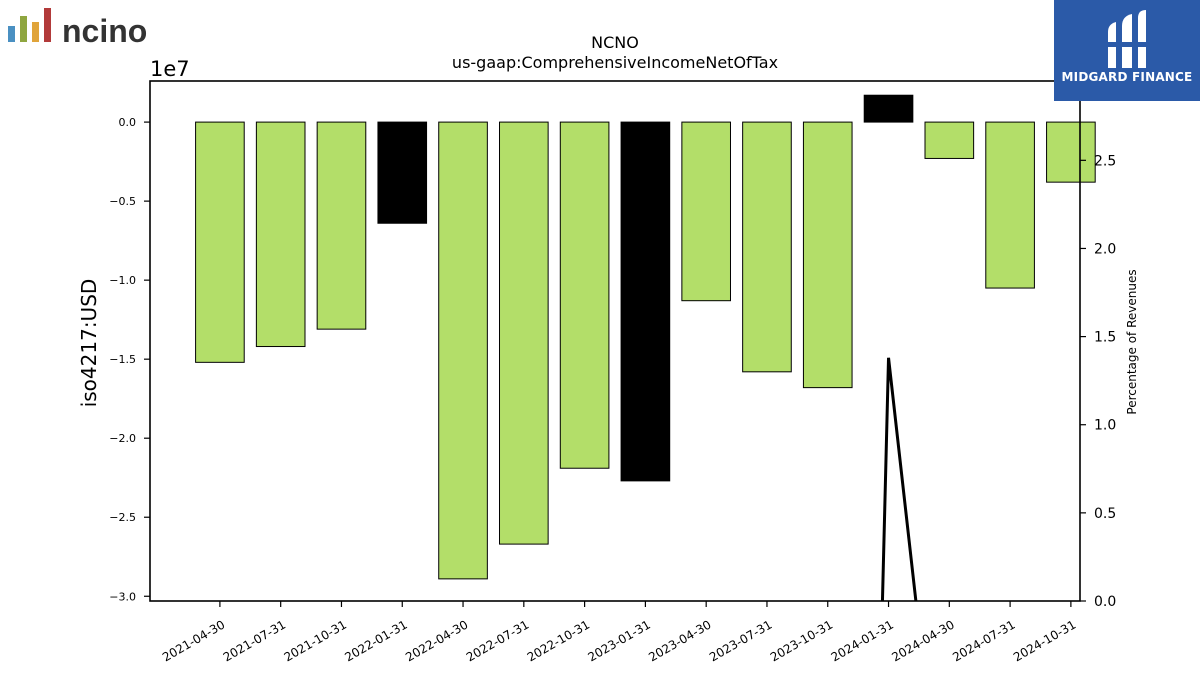  Describe the element at coordinates (497, 640) in the screenshot. I see `x-tick-label: 2022-07-31` at that location.